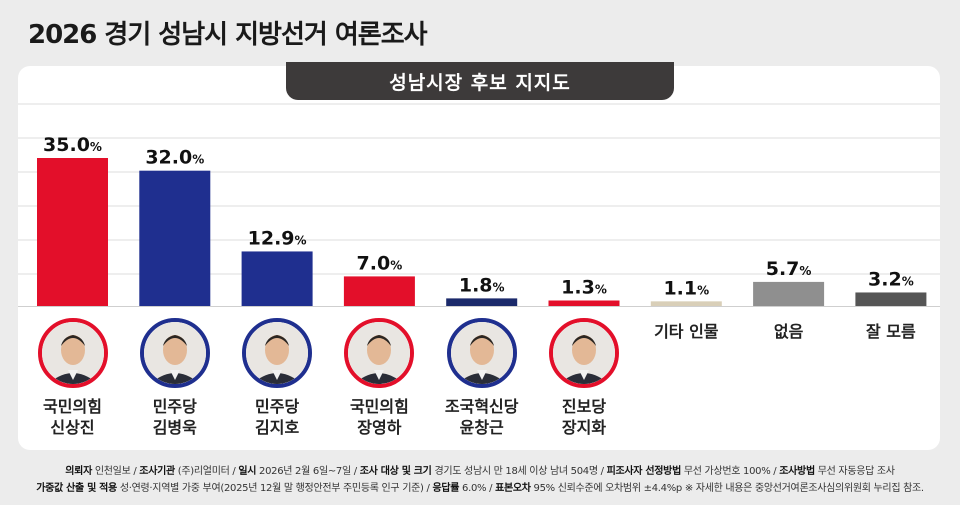  Describe the element at coordinates (891, 279) in the screenshot. I see `value-label-8: 3.2%` at that location.